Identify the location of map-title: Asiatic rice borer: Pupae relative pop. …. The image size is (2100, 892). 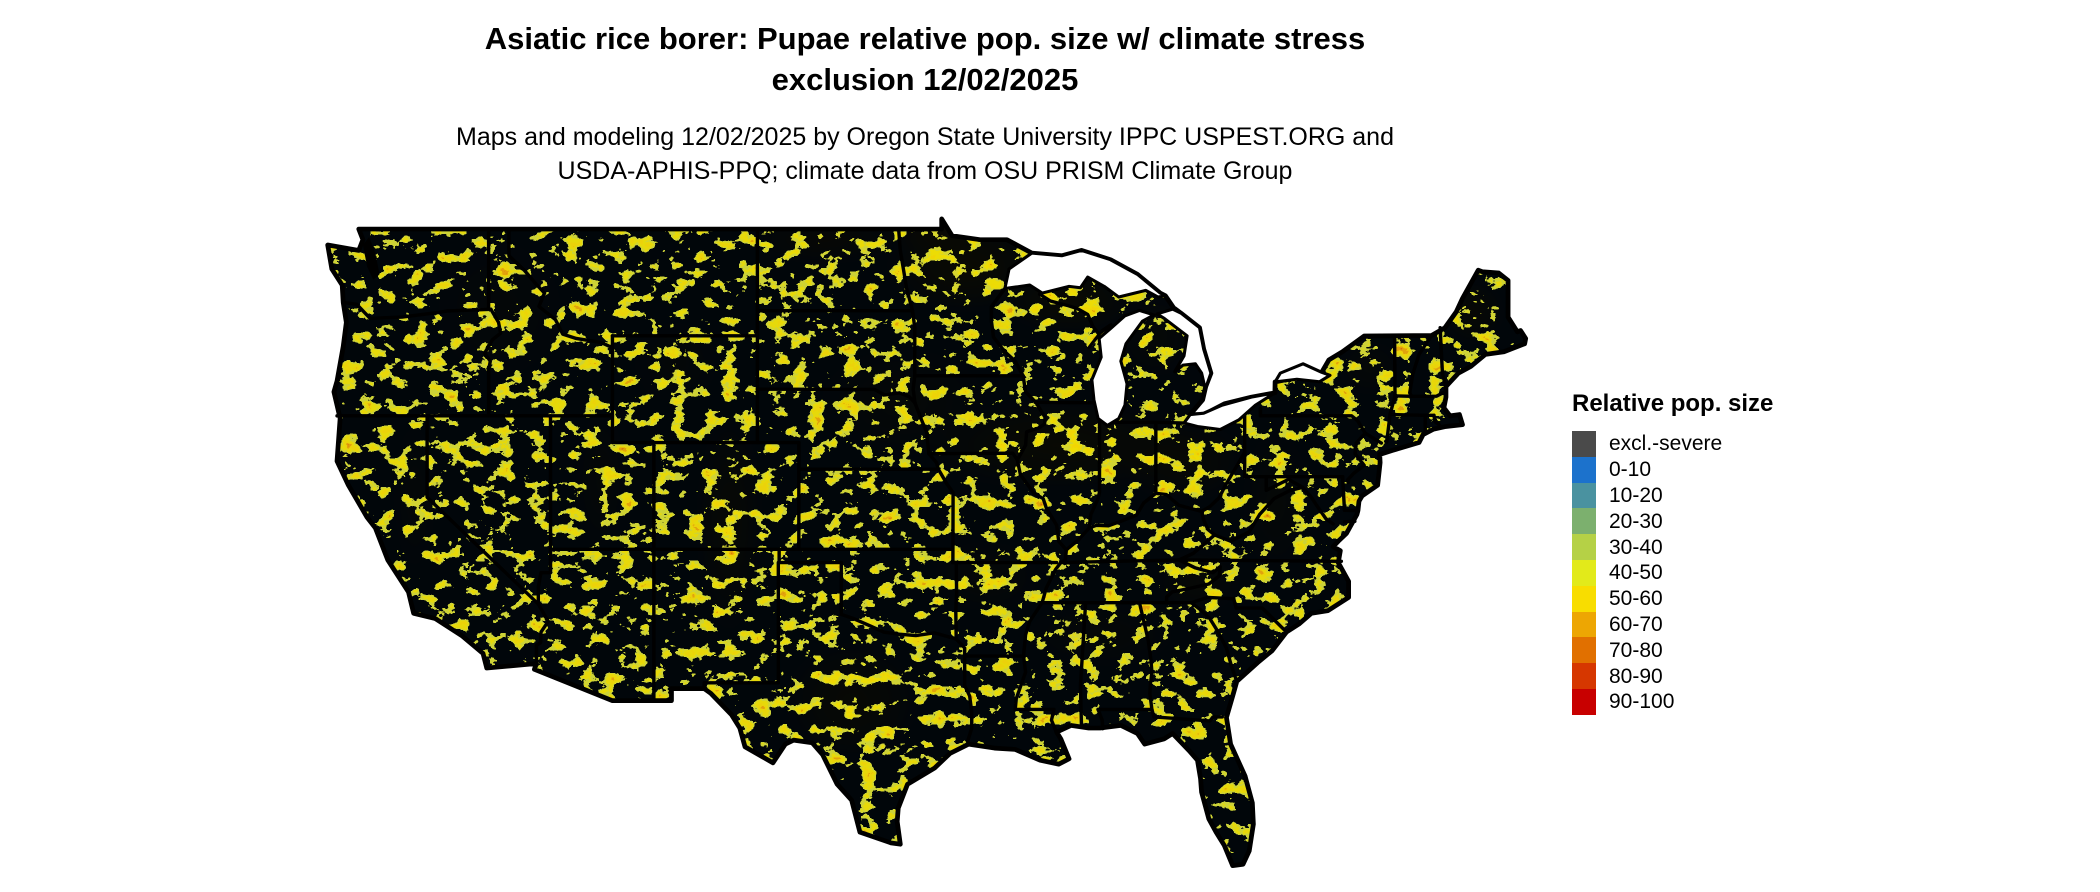
(925, 59).